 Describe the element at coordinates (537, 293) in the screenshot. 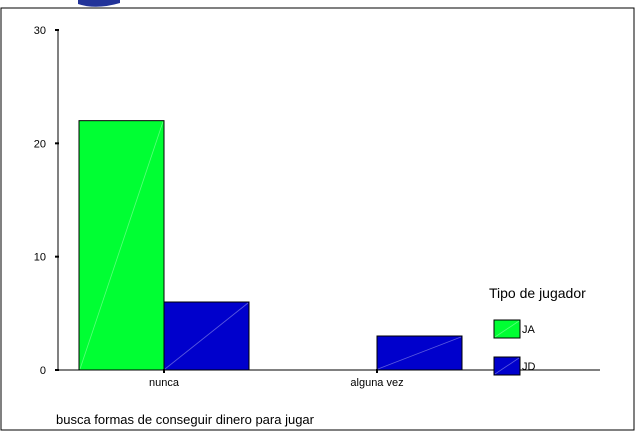

I see `legend-title: Tipo de jugador` at that location.